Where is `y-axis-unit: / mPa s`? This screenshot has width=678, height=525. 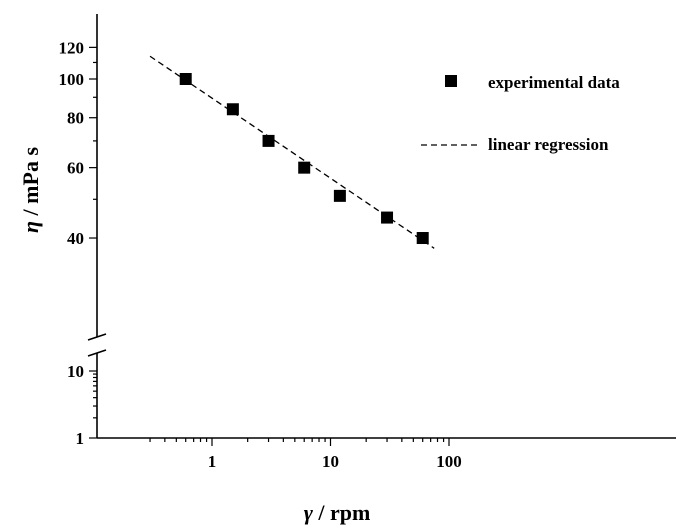
y-axis-unit: / mPa s is located at coordinates (30, 182).